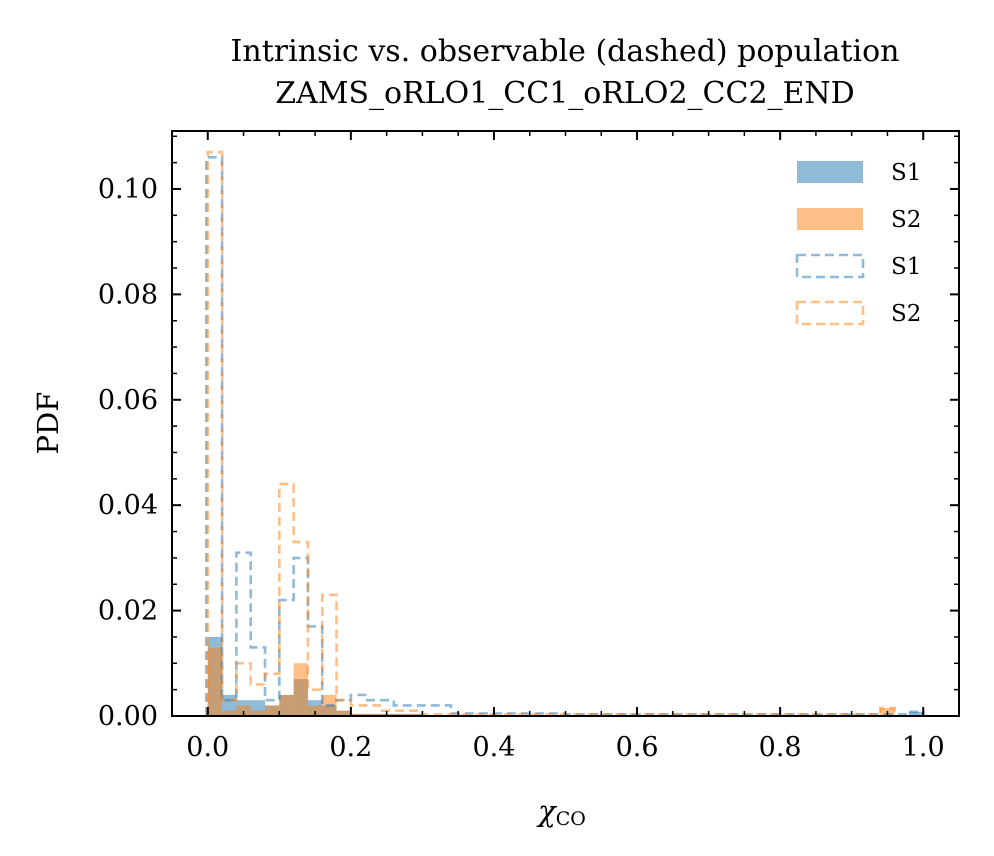 This screenshot has width=994, height=856. I want to click on chart-subtitle: ZAMS_oRLO1_CC1_oRLO2_CC2_END, so click(564, 93).